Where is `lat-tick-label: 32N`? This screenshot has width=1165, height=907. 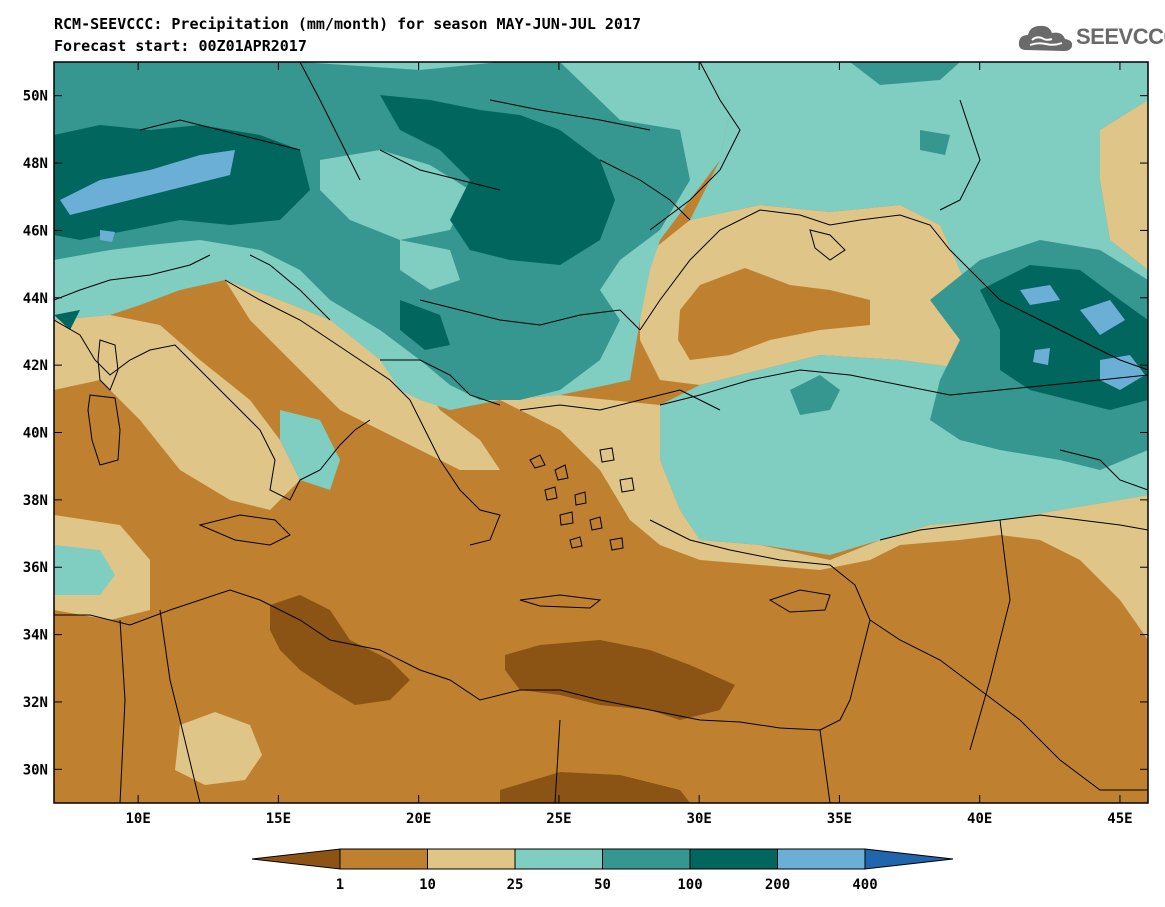
lat-tick-label: 32N is located at coordinates (35, 703).